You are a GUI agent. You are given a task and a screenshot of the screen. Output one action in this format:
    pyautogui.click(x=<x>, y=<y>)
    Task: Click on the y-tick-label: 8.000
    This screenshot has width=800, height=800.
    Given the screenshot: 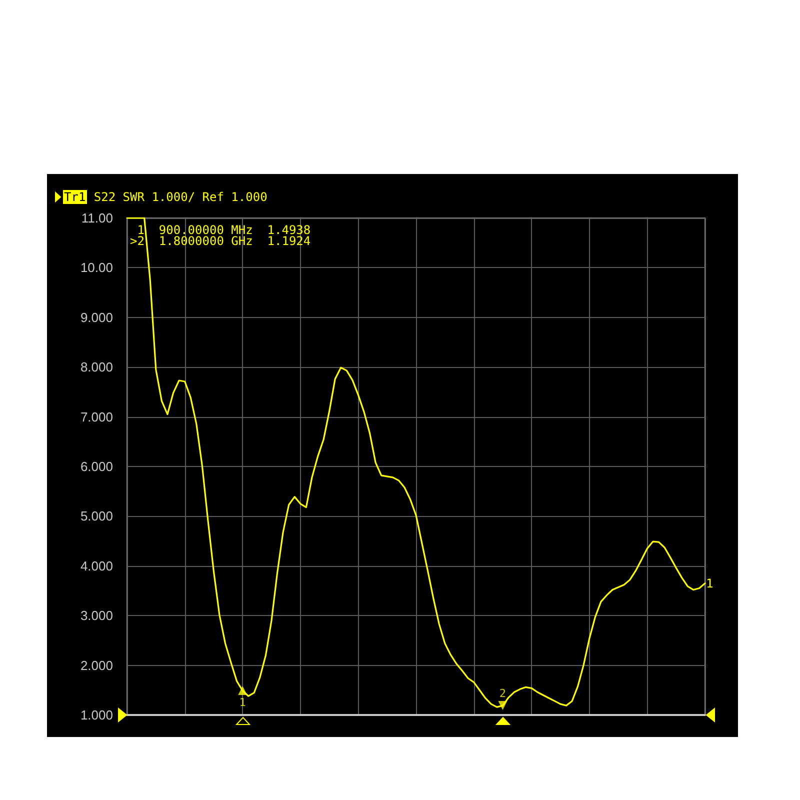 What is the action you would take?
    pyautogui.click(x=96, y=367)
    